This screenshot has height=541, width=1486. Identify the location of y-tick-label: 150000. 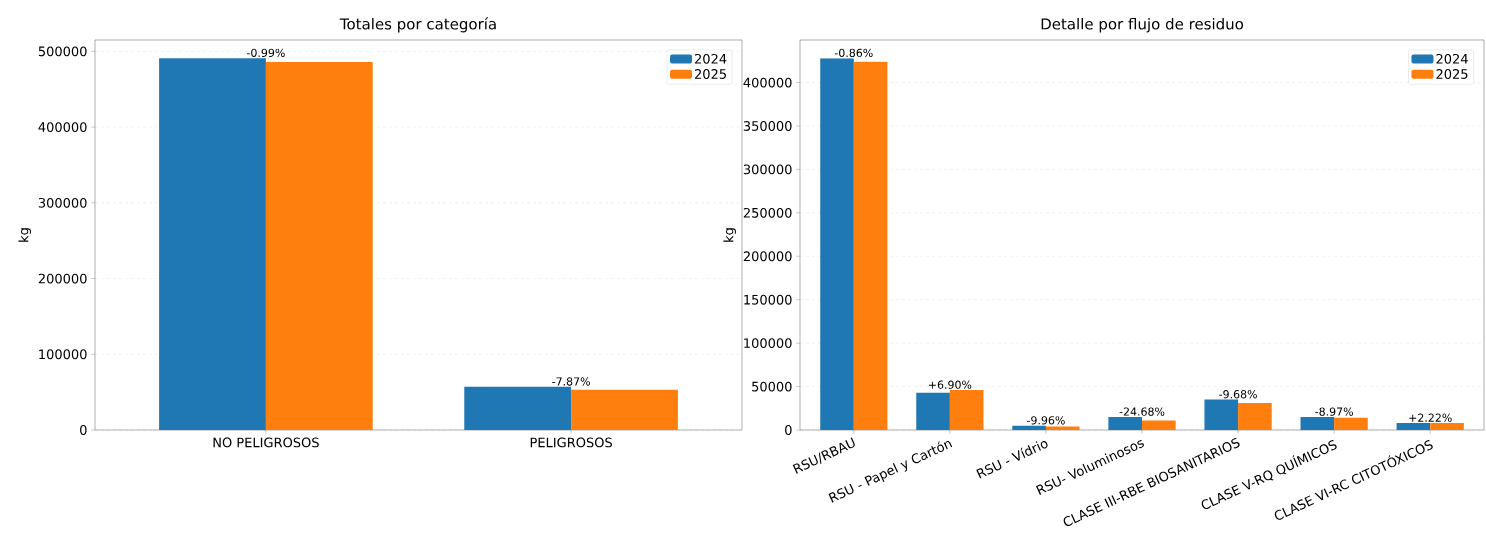
(768, 299).